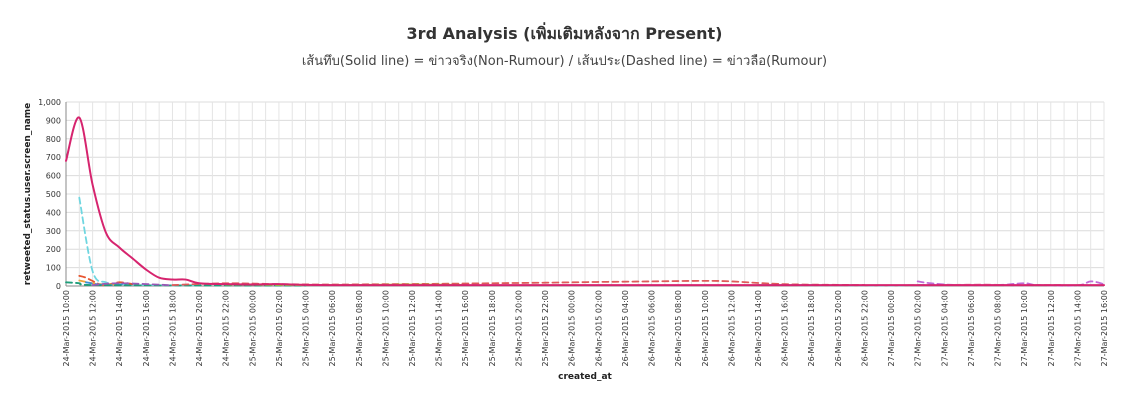  What do you see at coordinates (585, 377) in the screenshot?
I see `x-axis-label: created_at` at bounding box center [585, 377].